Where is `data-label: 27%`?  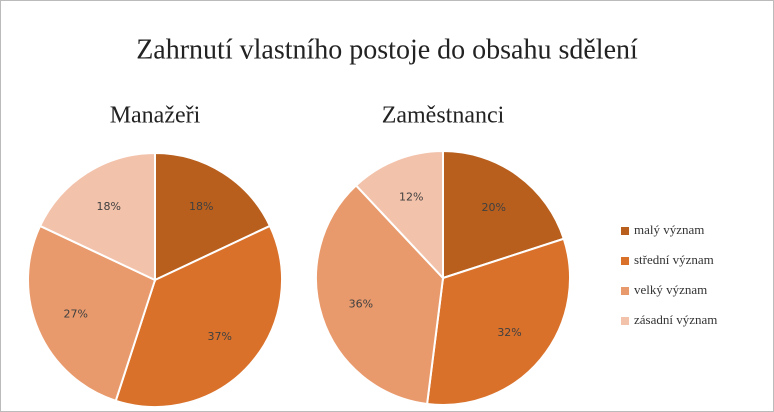
data-label: 27% is located at coordinates (76, 313).